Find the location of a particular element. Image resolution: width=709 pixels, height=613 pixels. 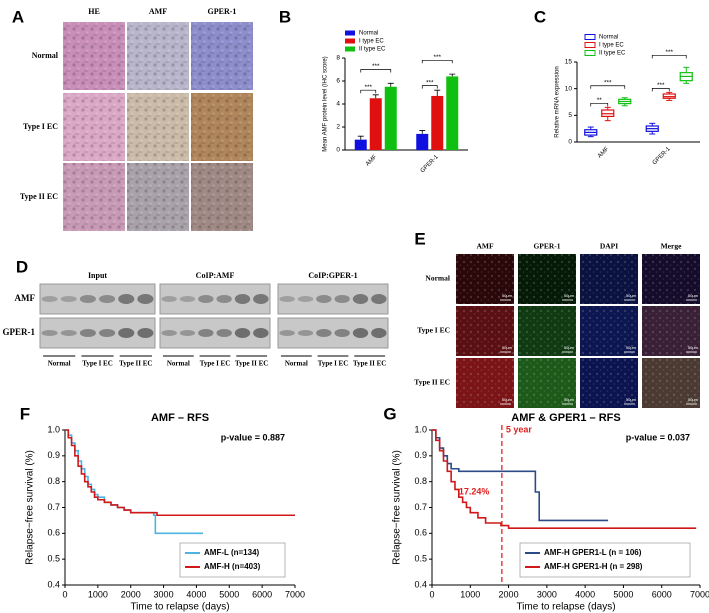

p-value: p-value = 0.037 is located at coordinates (658, 437).